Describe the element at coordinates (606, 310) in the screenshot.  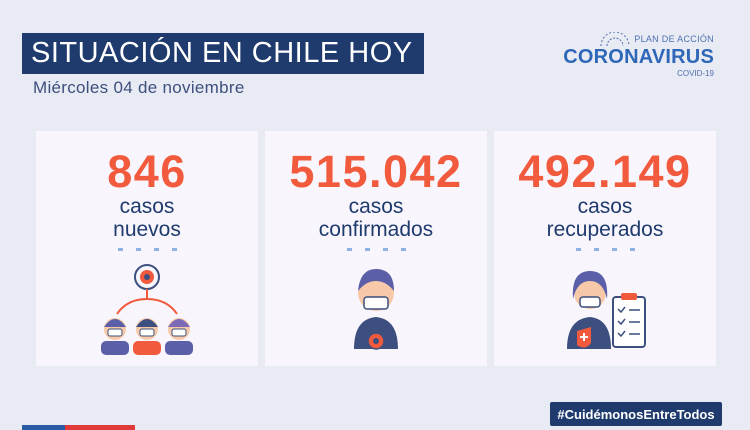
I see `recovered-person-clipboard-icon` at that location.